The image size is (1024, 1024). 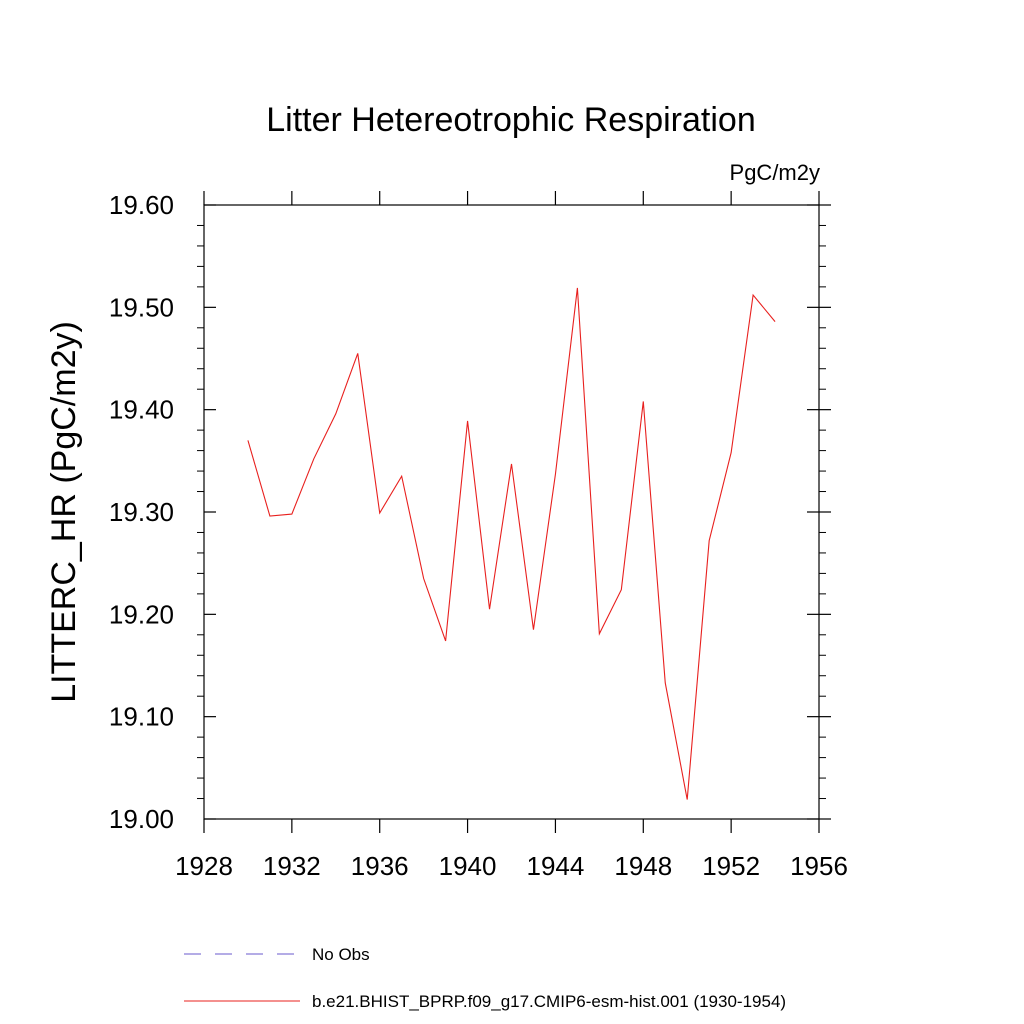 I want to click on y-tick-label: 19.30, so click(x=141, y=512).